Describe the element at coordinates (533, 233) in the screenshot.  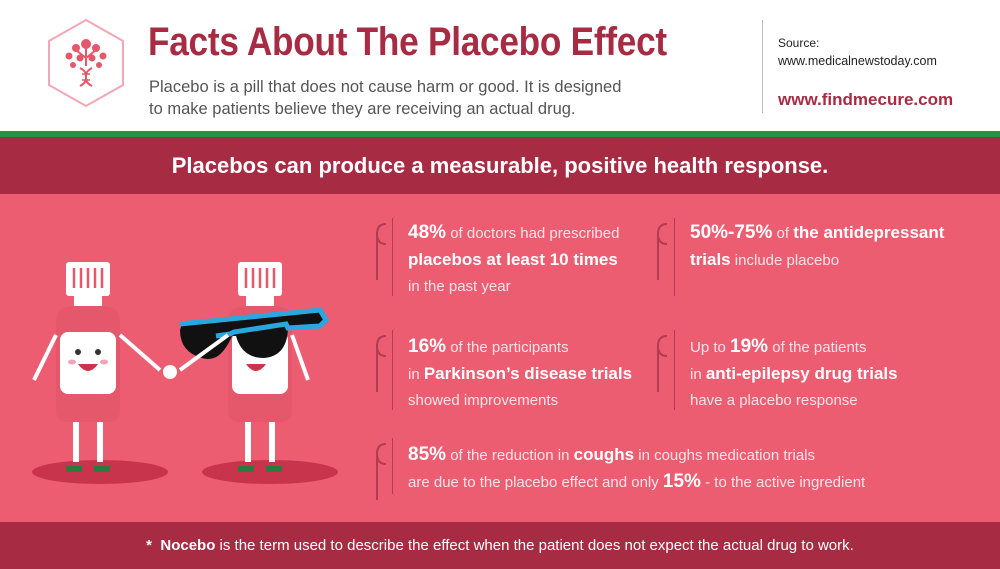
I see `fact-text: of doctors had prescribed` at that location.